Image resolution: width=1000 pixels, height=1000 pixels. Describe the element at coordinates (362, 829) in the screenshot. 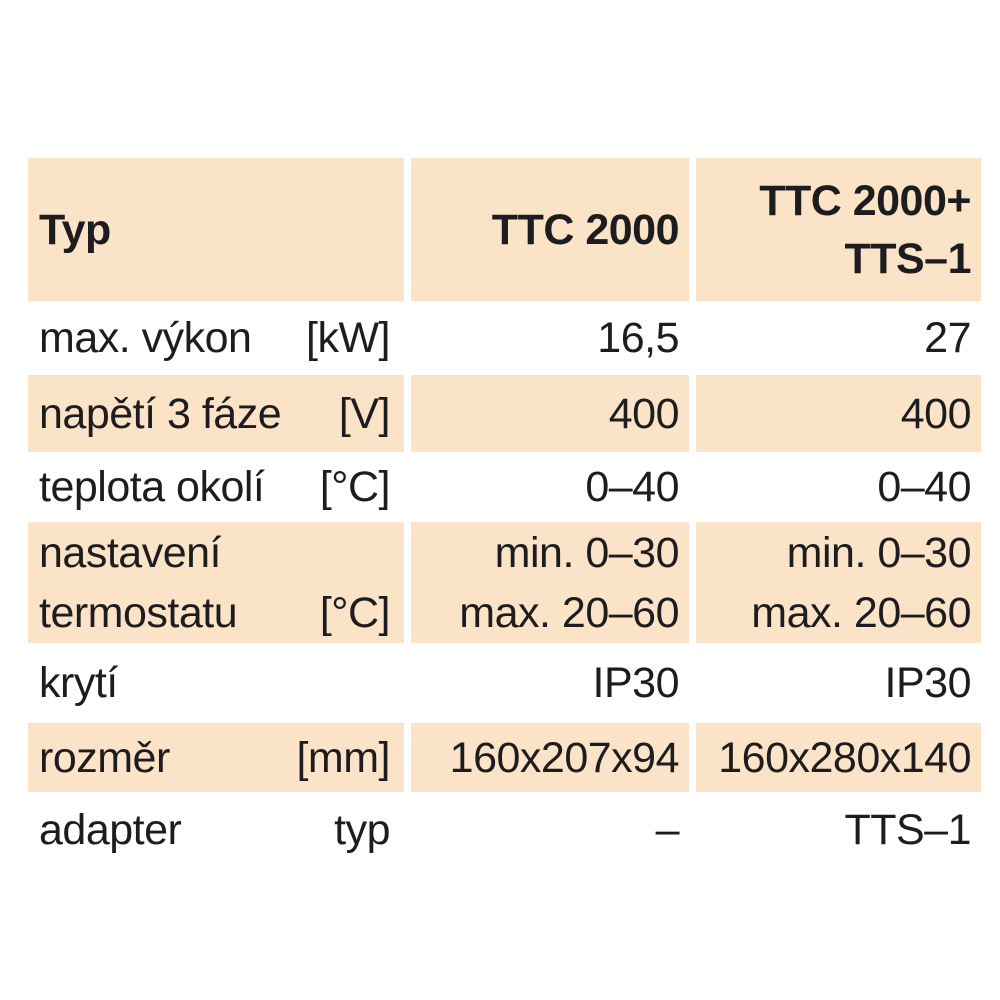

I see `row-unit: typ` at that location.